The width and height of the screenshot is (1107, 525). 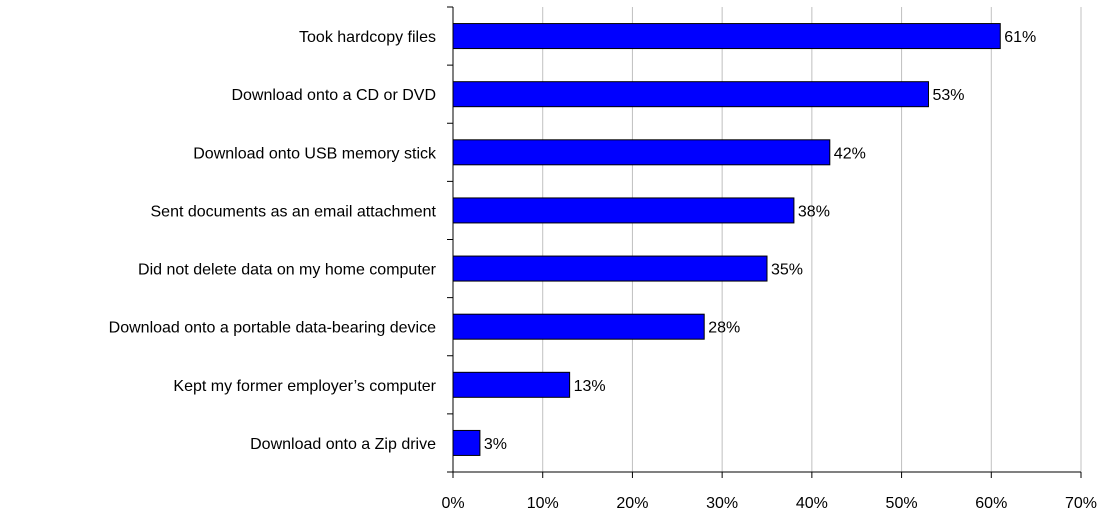 I want to click on x-tick-label: 30%, so click(x=722, y=503).